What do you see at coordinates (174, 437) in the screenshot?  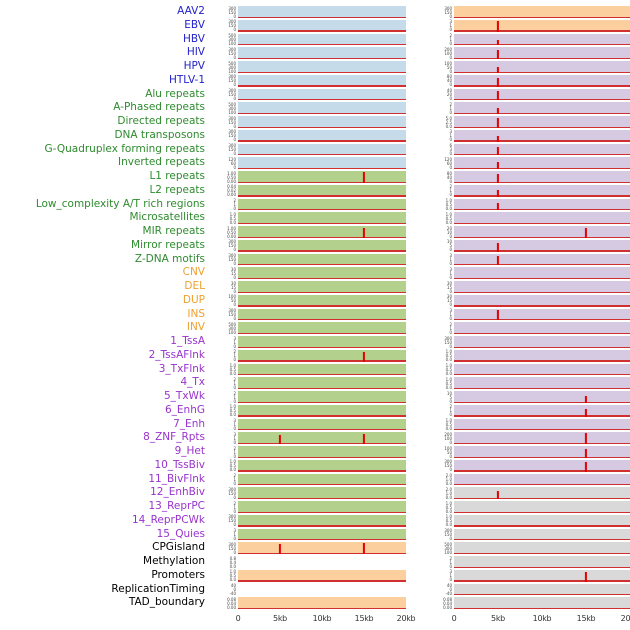 I see `track-label: 8_ZNF_Rpts` at bounding box center [174, 437].